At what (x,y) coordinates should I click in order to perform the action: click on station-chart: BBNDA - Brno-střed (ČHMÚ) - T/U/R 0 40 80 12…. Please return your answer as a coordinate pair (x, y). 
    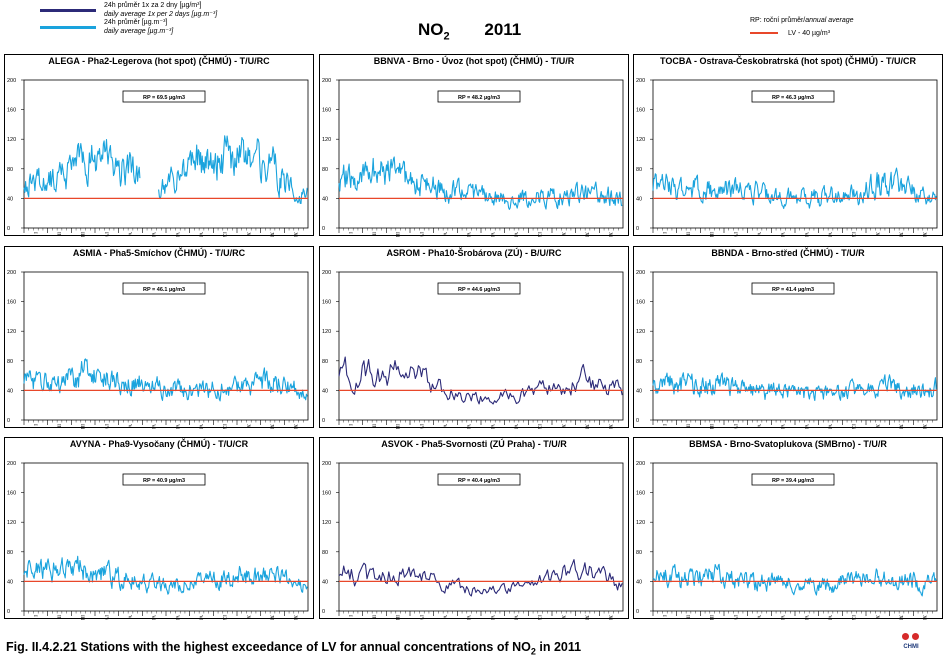
    Looking at the image, I should click on (788, 337).